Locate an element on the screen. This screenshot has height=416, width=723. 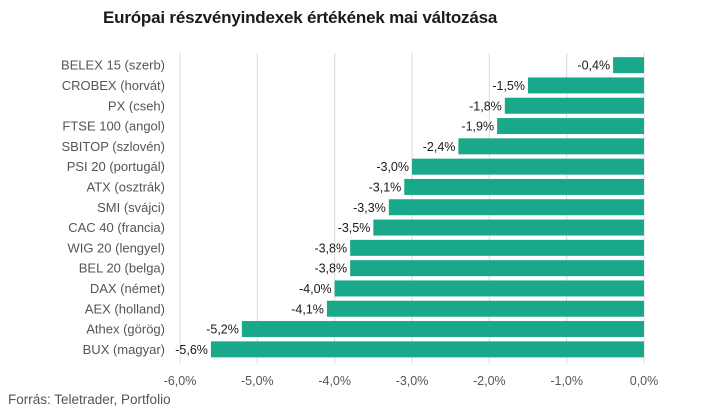
value-label: -3,1% is located at coordinates (385, 187).